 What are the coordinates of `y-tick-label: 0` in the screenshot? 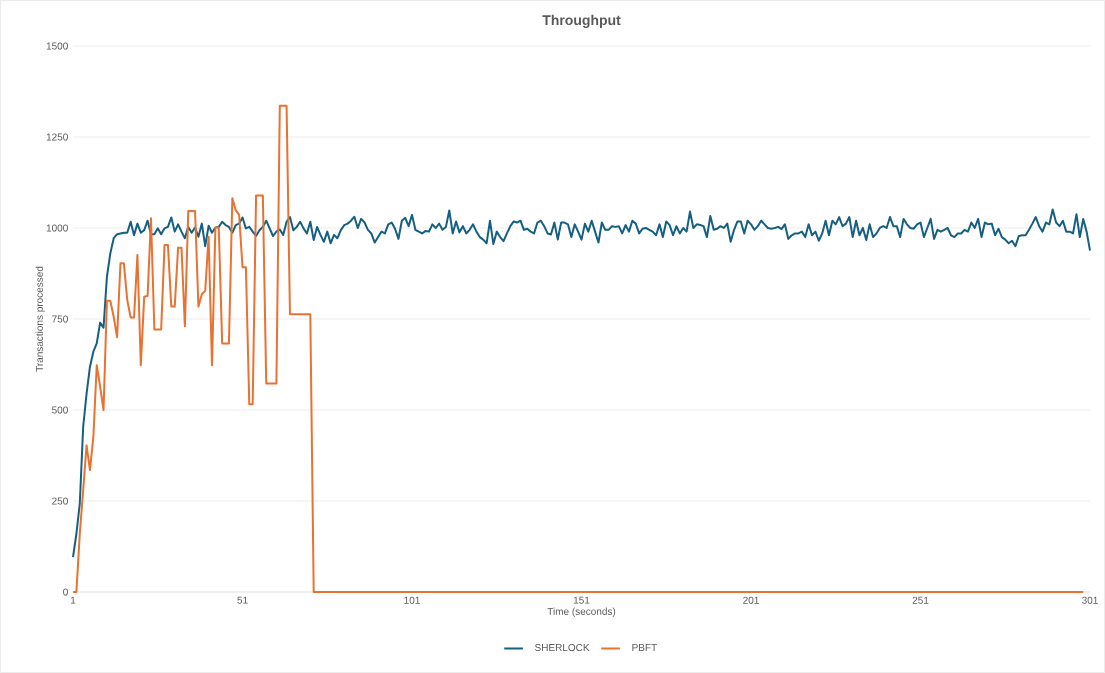 It's located at (65, 592).